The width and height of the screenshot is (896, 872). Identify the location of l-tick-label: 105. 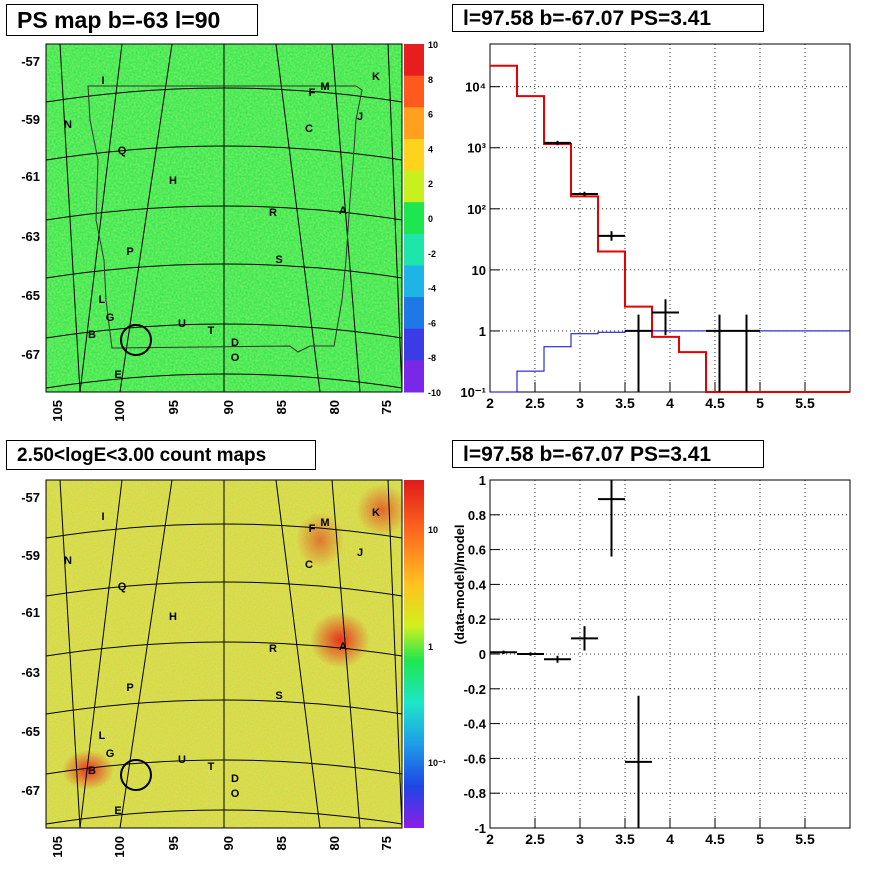
(57, 847).